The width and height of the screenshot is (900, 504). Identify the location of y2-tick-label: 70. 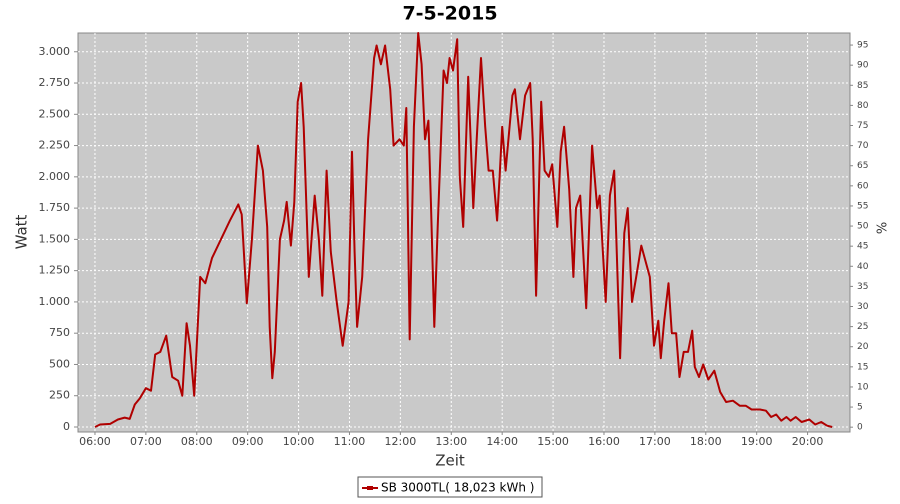
(863, 146).